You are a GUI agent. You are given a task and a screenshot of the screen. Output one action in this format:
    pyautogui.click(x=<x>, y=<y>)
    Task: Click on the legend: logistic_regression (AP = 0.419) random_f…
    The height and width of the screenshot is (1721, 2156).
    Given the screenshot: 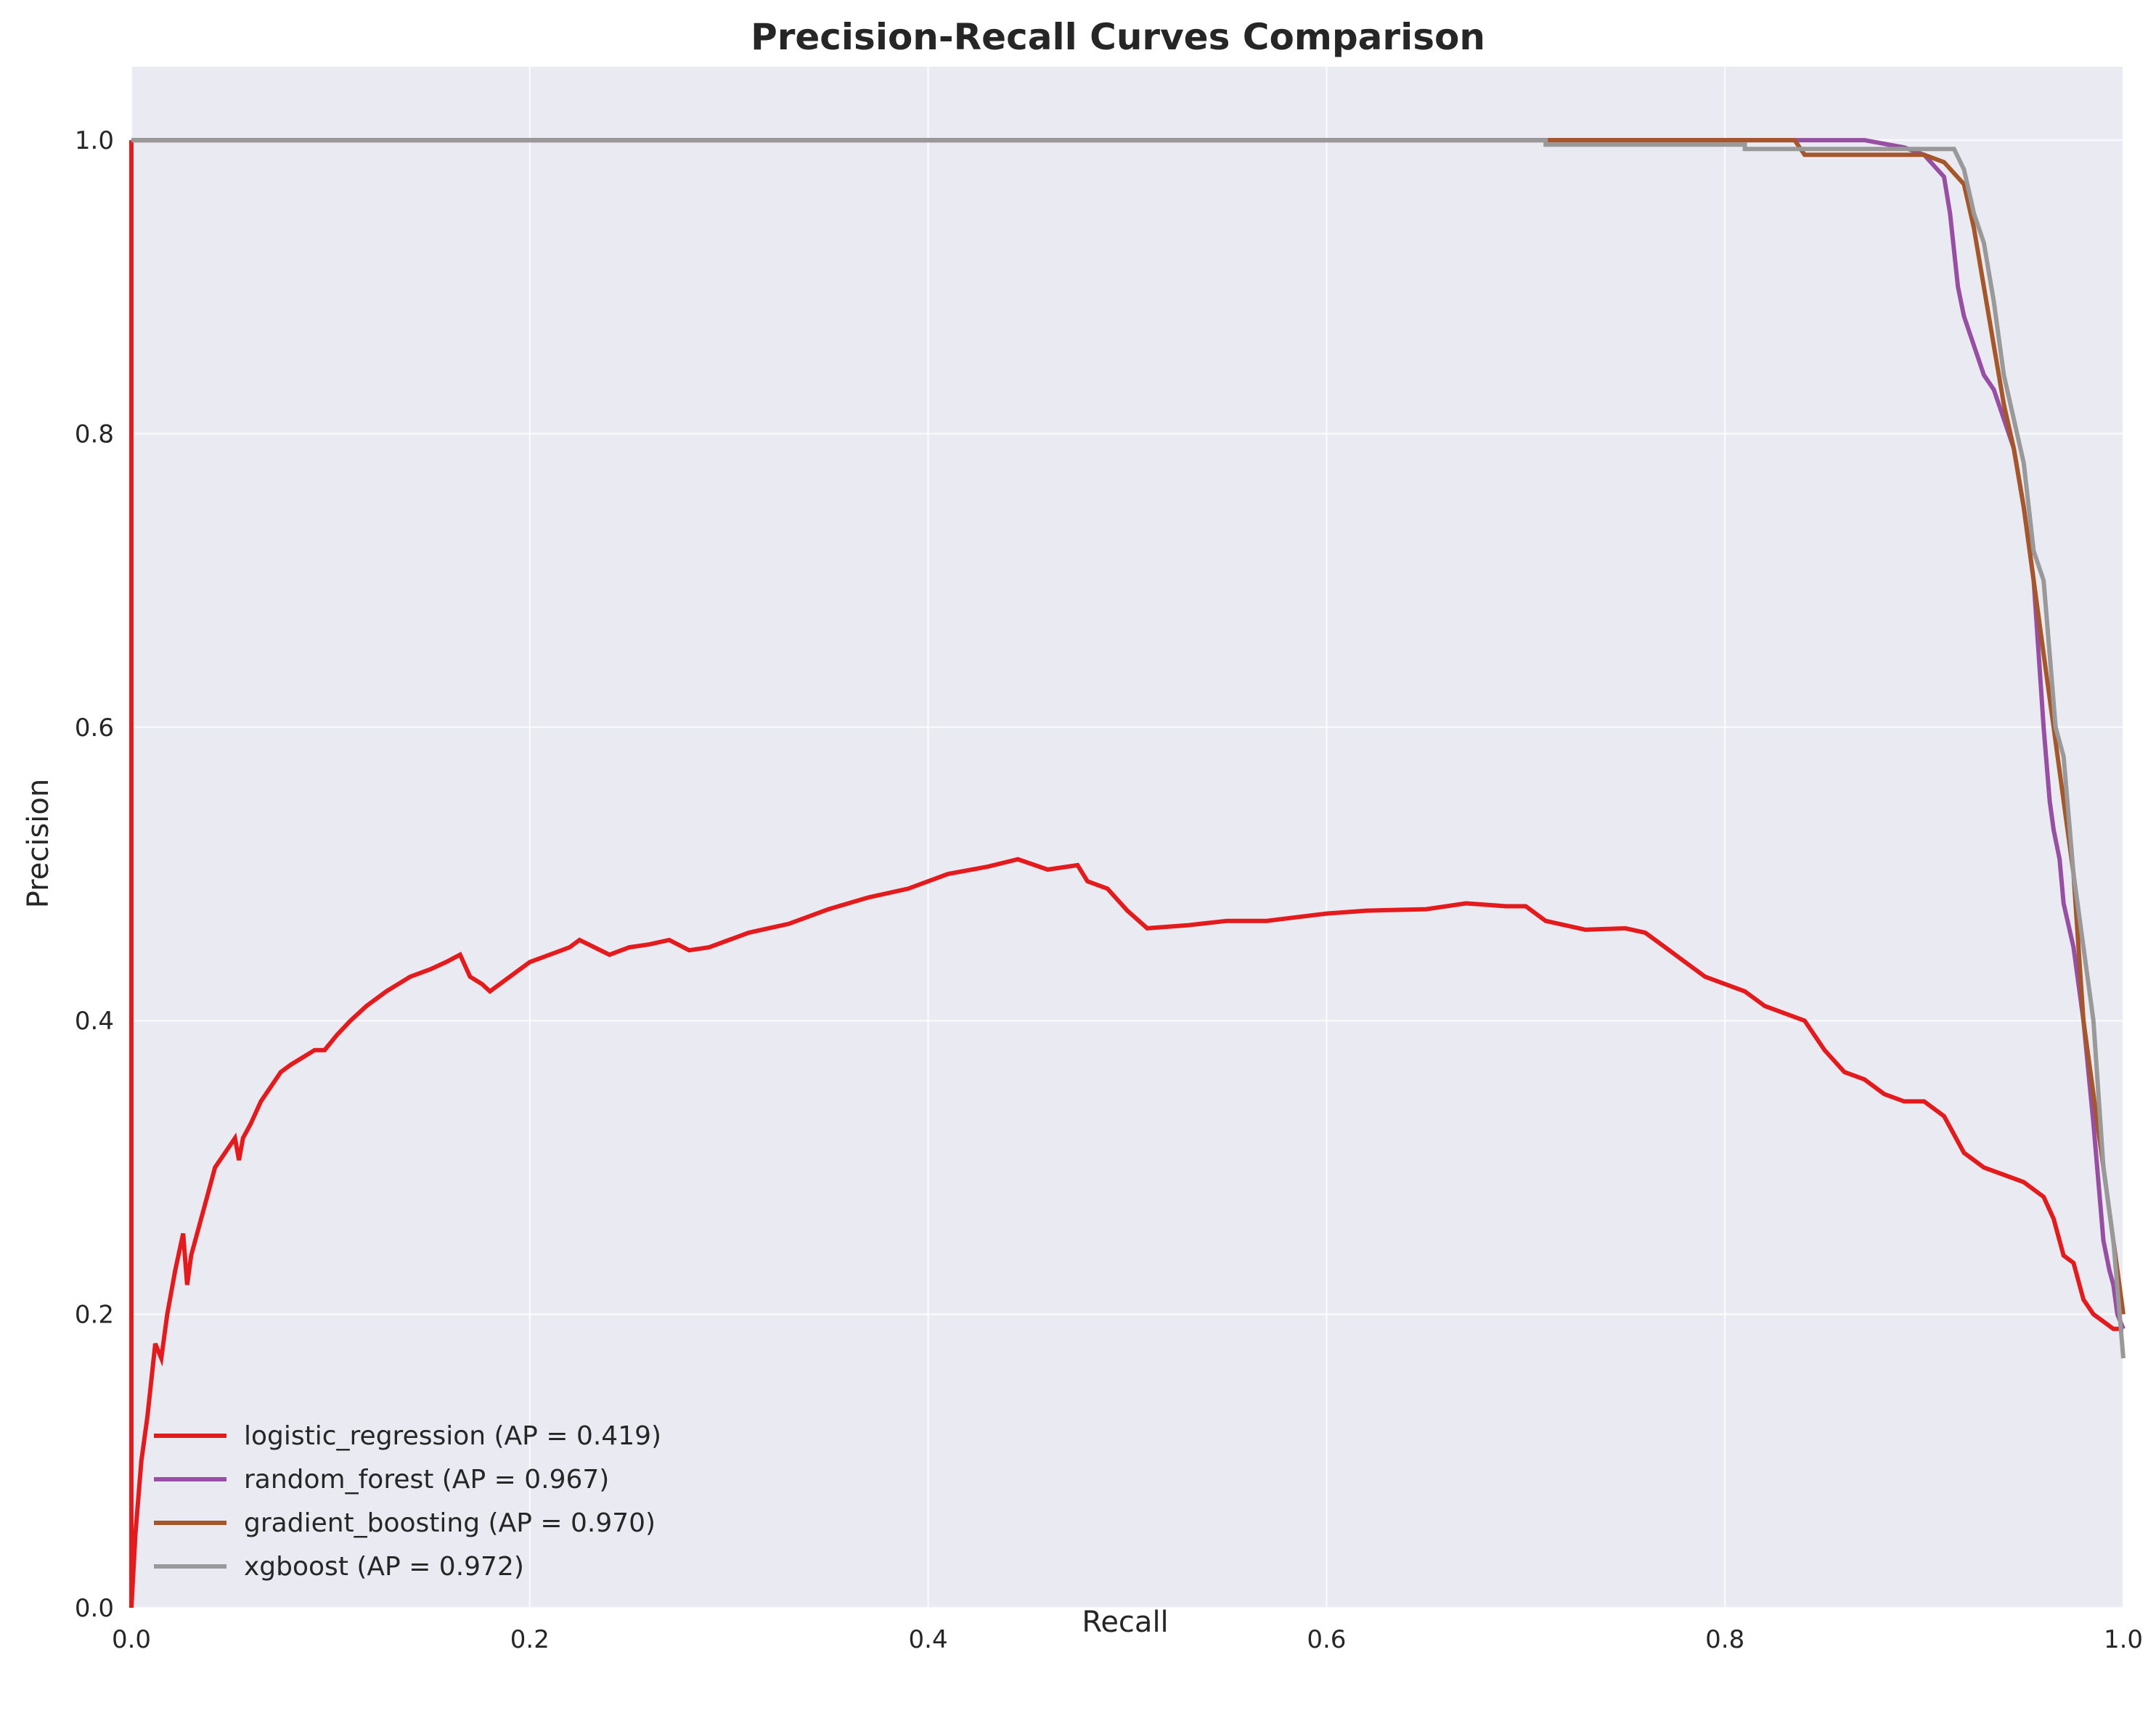 What is the action you would take?
    pyautogui.click(x=408, y=1501)
    